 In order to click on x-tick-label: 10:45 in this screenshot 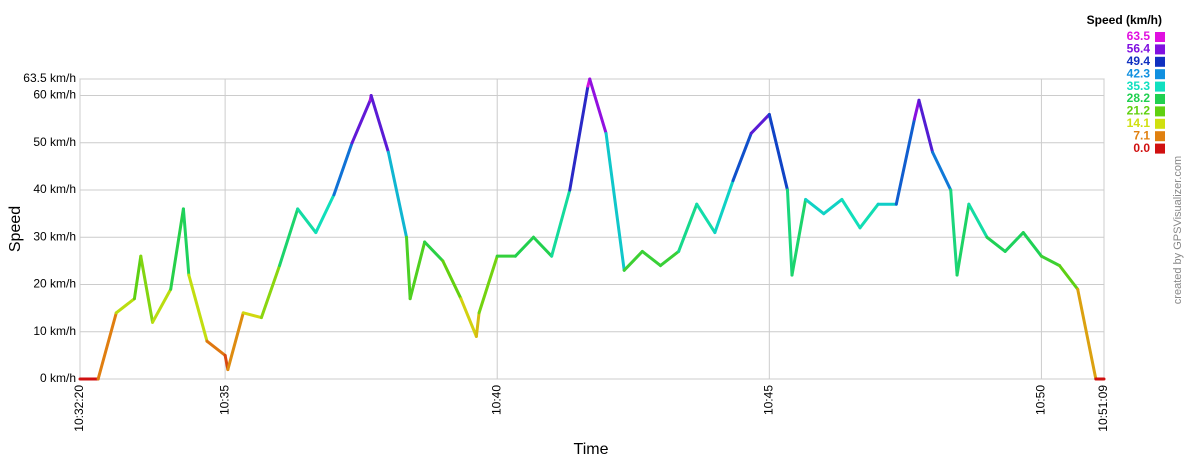, I will do `click(768, 400)`.